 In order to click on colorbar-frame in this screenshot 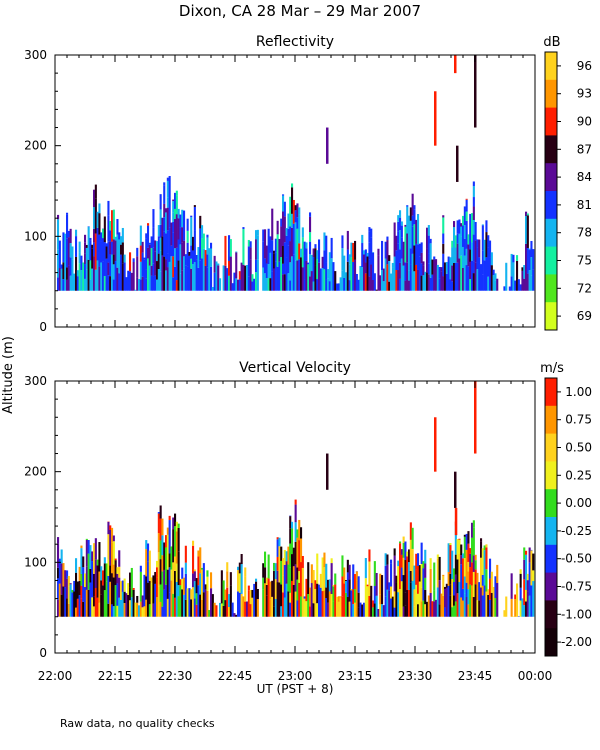, I will do `click(551, 517)`.